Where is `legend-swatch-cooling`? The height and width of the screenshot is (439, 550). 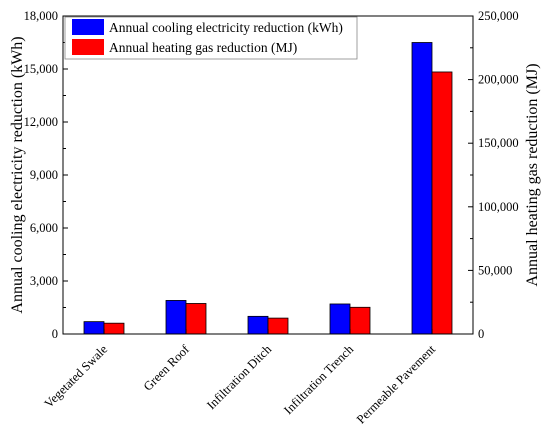 legend-swatch-cooling is located at coordinates (88, 27).